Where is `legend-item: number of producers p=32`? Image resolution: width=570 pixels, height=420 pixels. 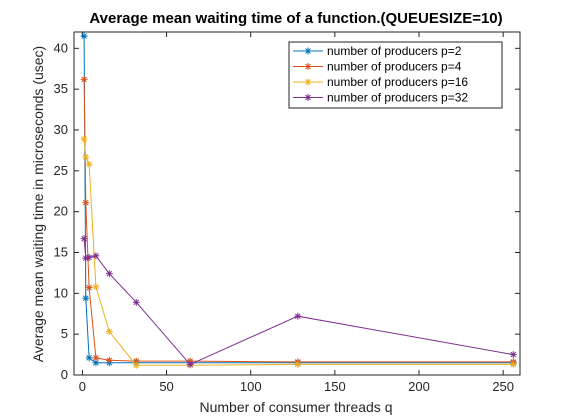 legend-item: number of producers p=32 is located at coordinates (380, 98).